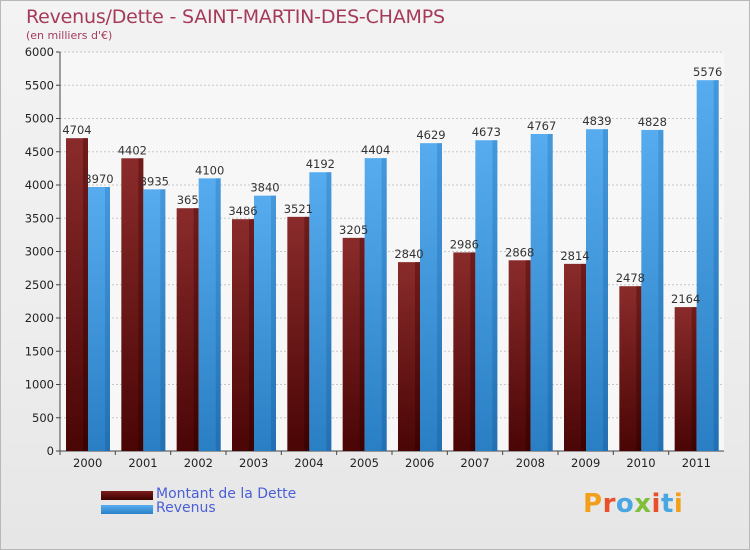 The image size is (750, 550). What do you see at coordinates (242, 211) in the screenshot?
I see `data-label-dette: 3486` at bounding box center [242, 211].